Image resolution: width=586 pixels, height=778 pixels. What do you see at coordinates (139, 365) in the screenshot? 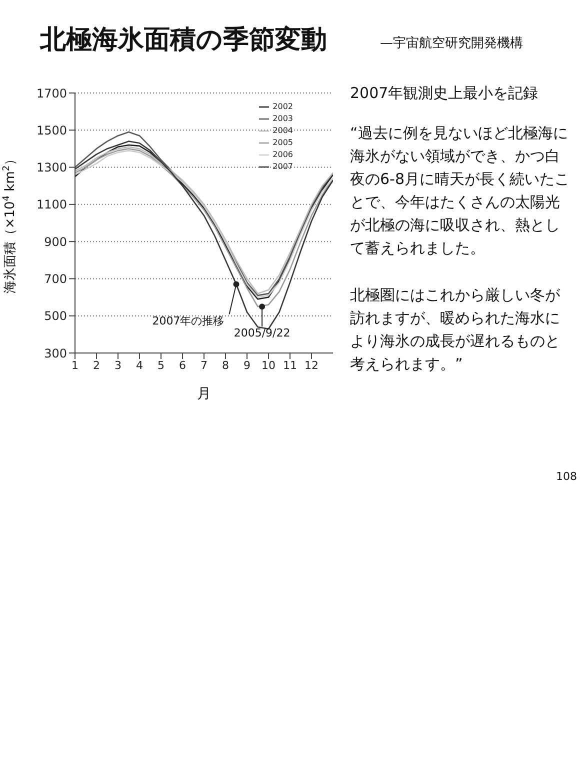
I see `x-tick-label: 4` at bounding box center [139, 365].